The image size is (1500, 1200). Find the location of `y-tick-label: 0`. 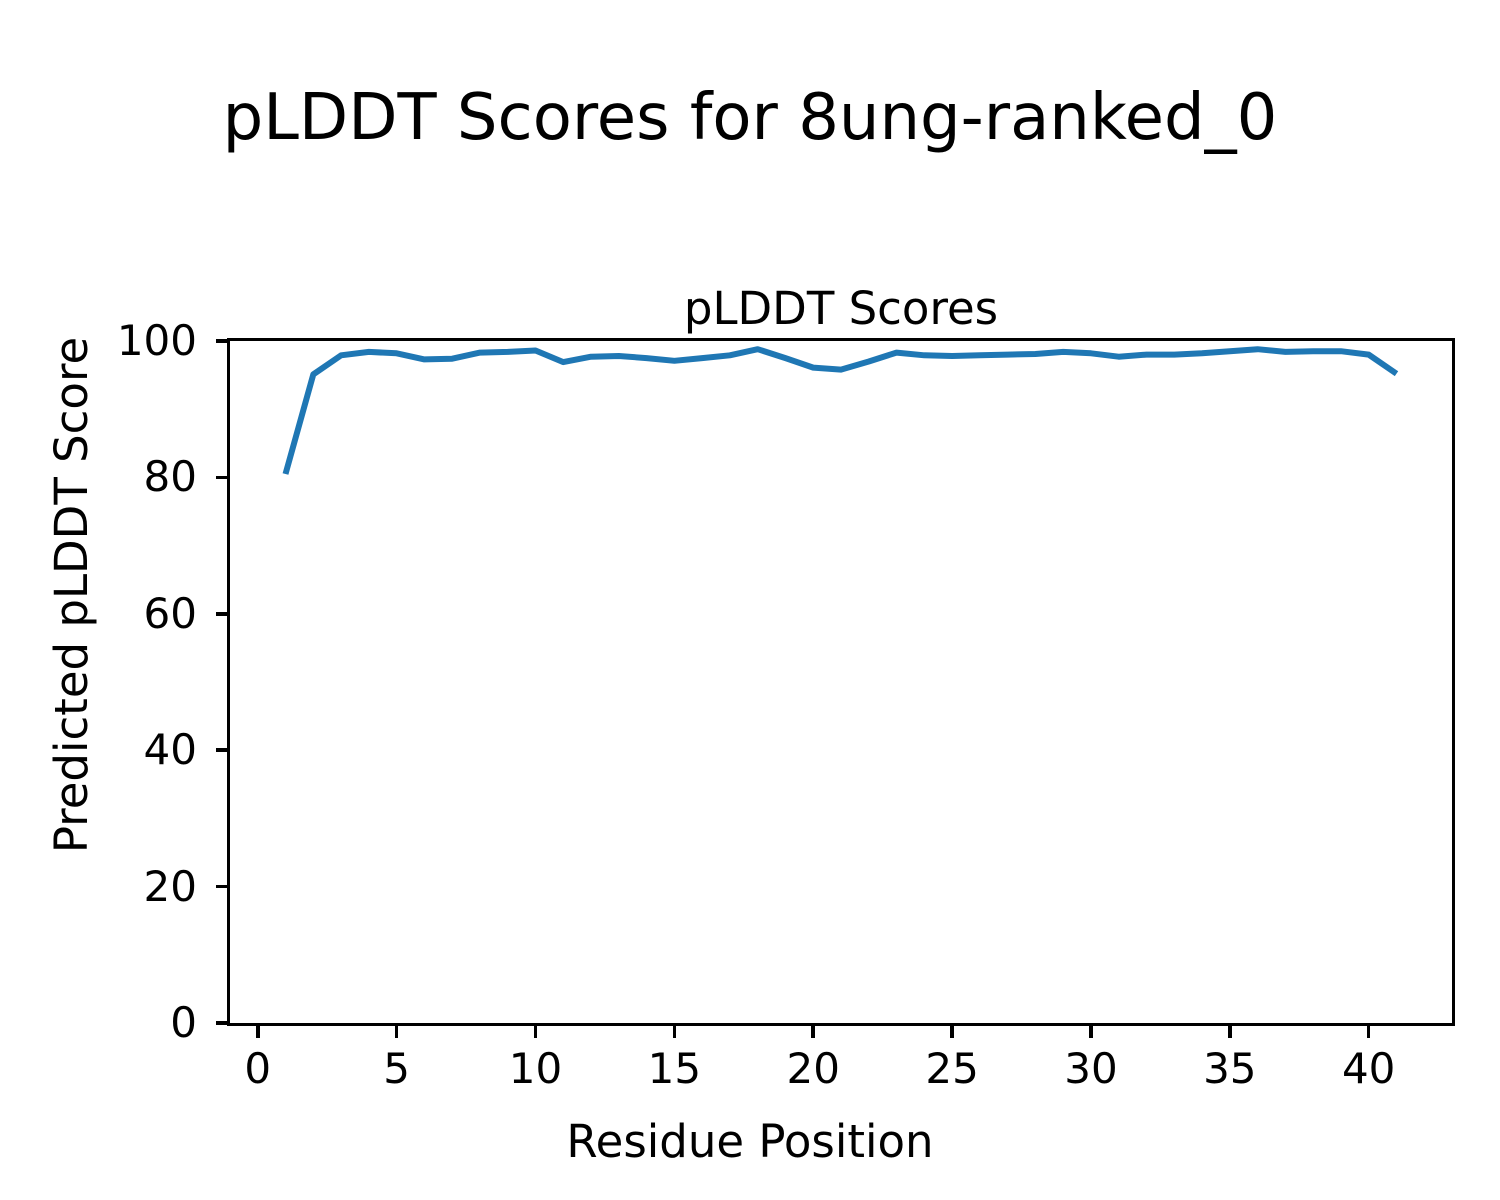

y-tick-label: 0 is located at coordinates (183, 1022).